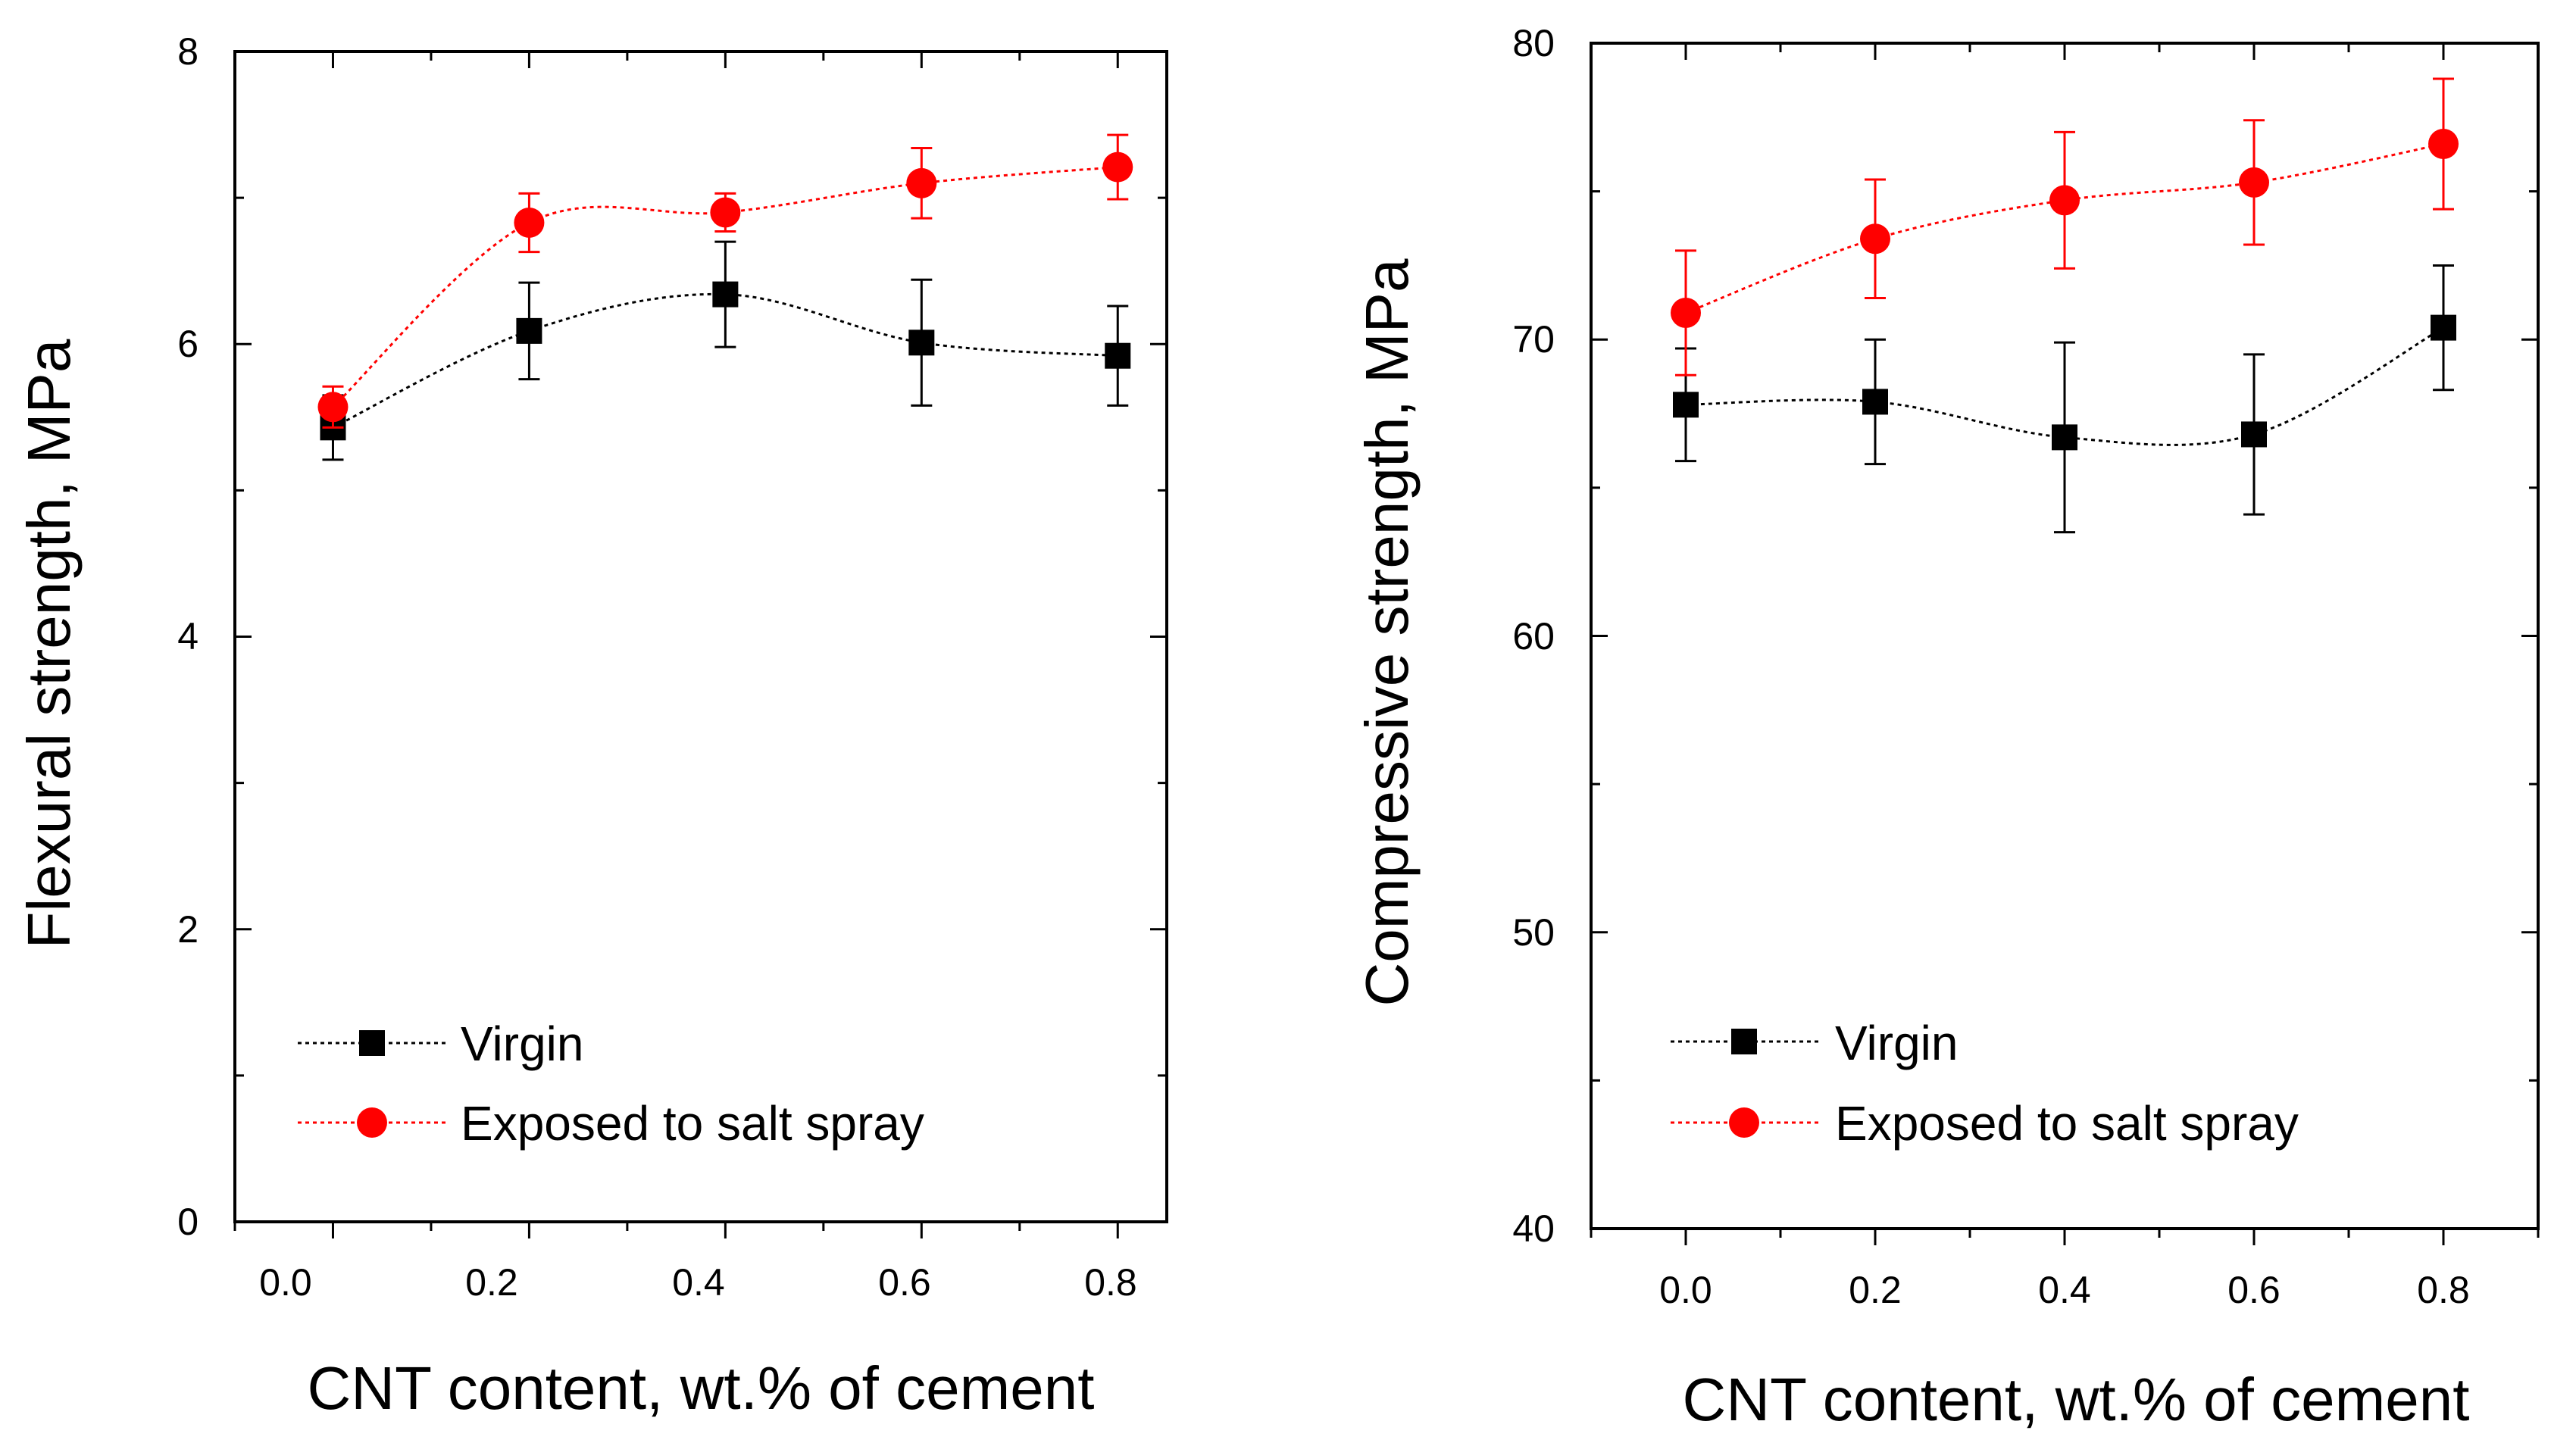 The height and width of the screenshot is (1443, 2576). What do you see at coordinates (188, 51) in the screenshot?
I see `y-tick-label: 8` at bounding box center [188, 51].